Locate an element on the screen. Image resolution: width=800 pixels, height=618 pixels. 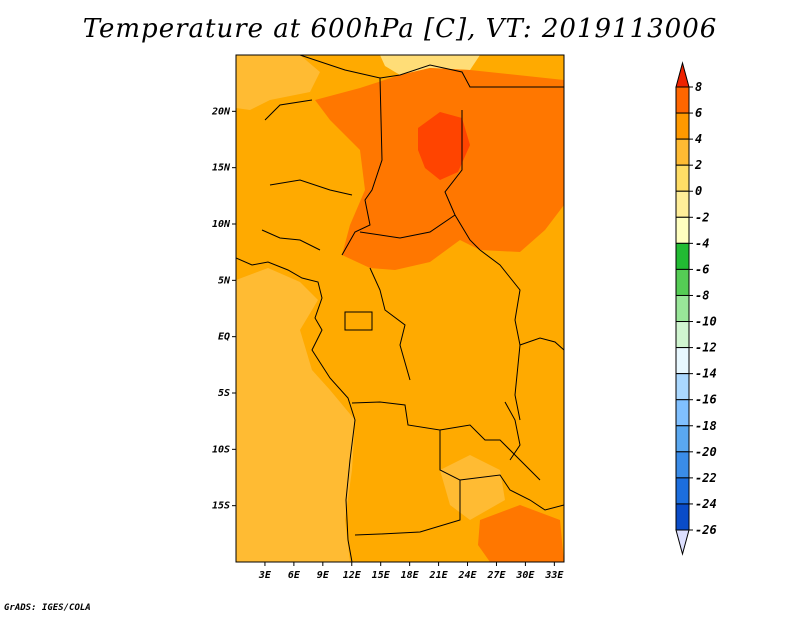
colorbar-label: -16 is located at coordinates (706, 400).